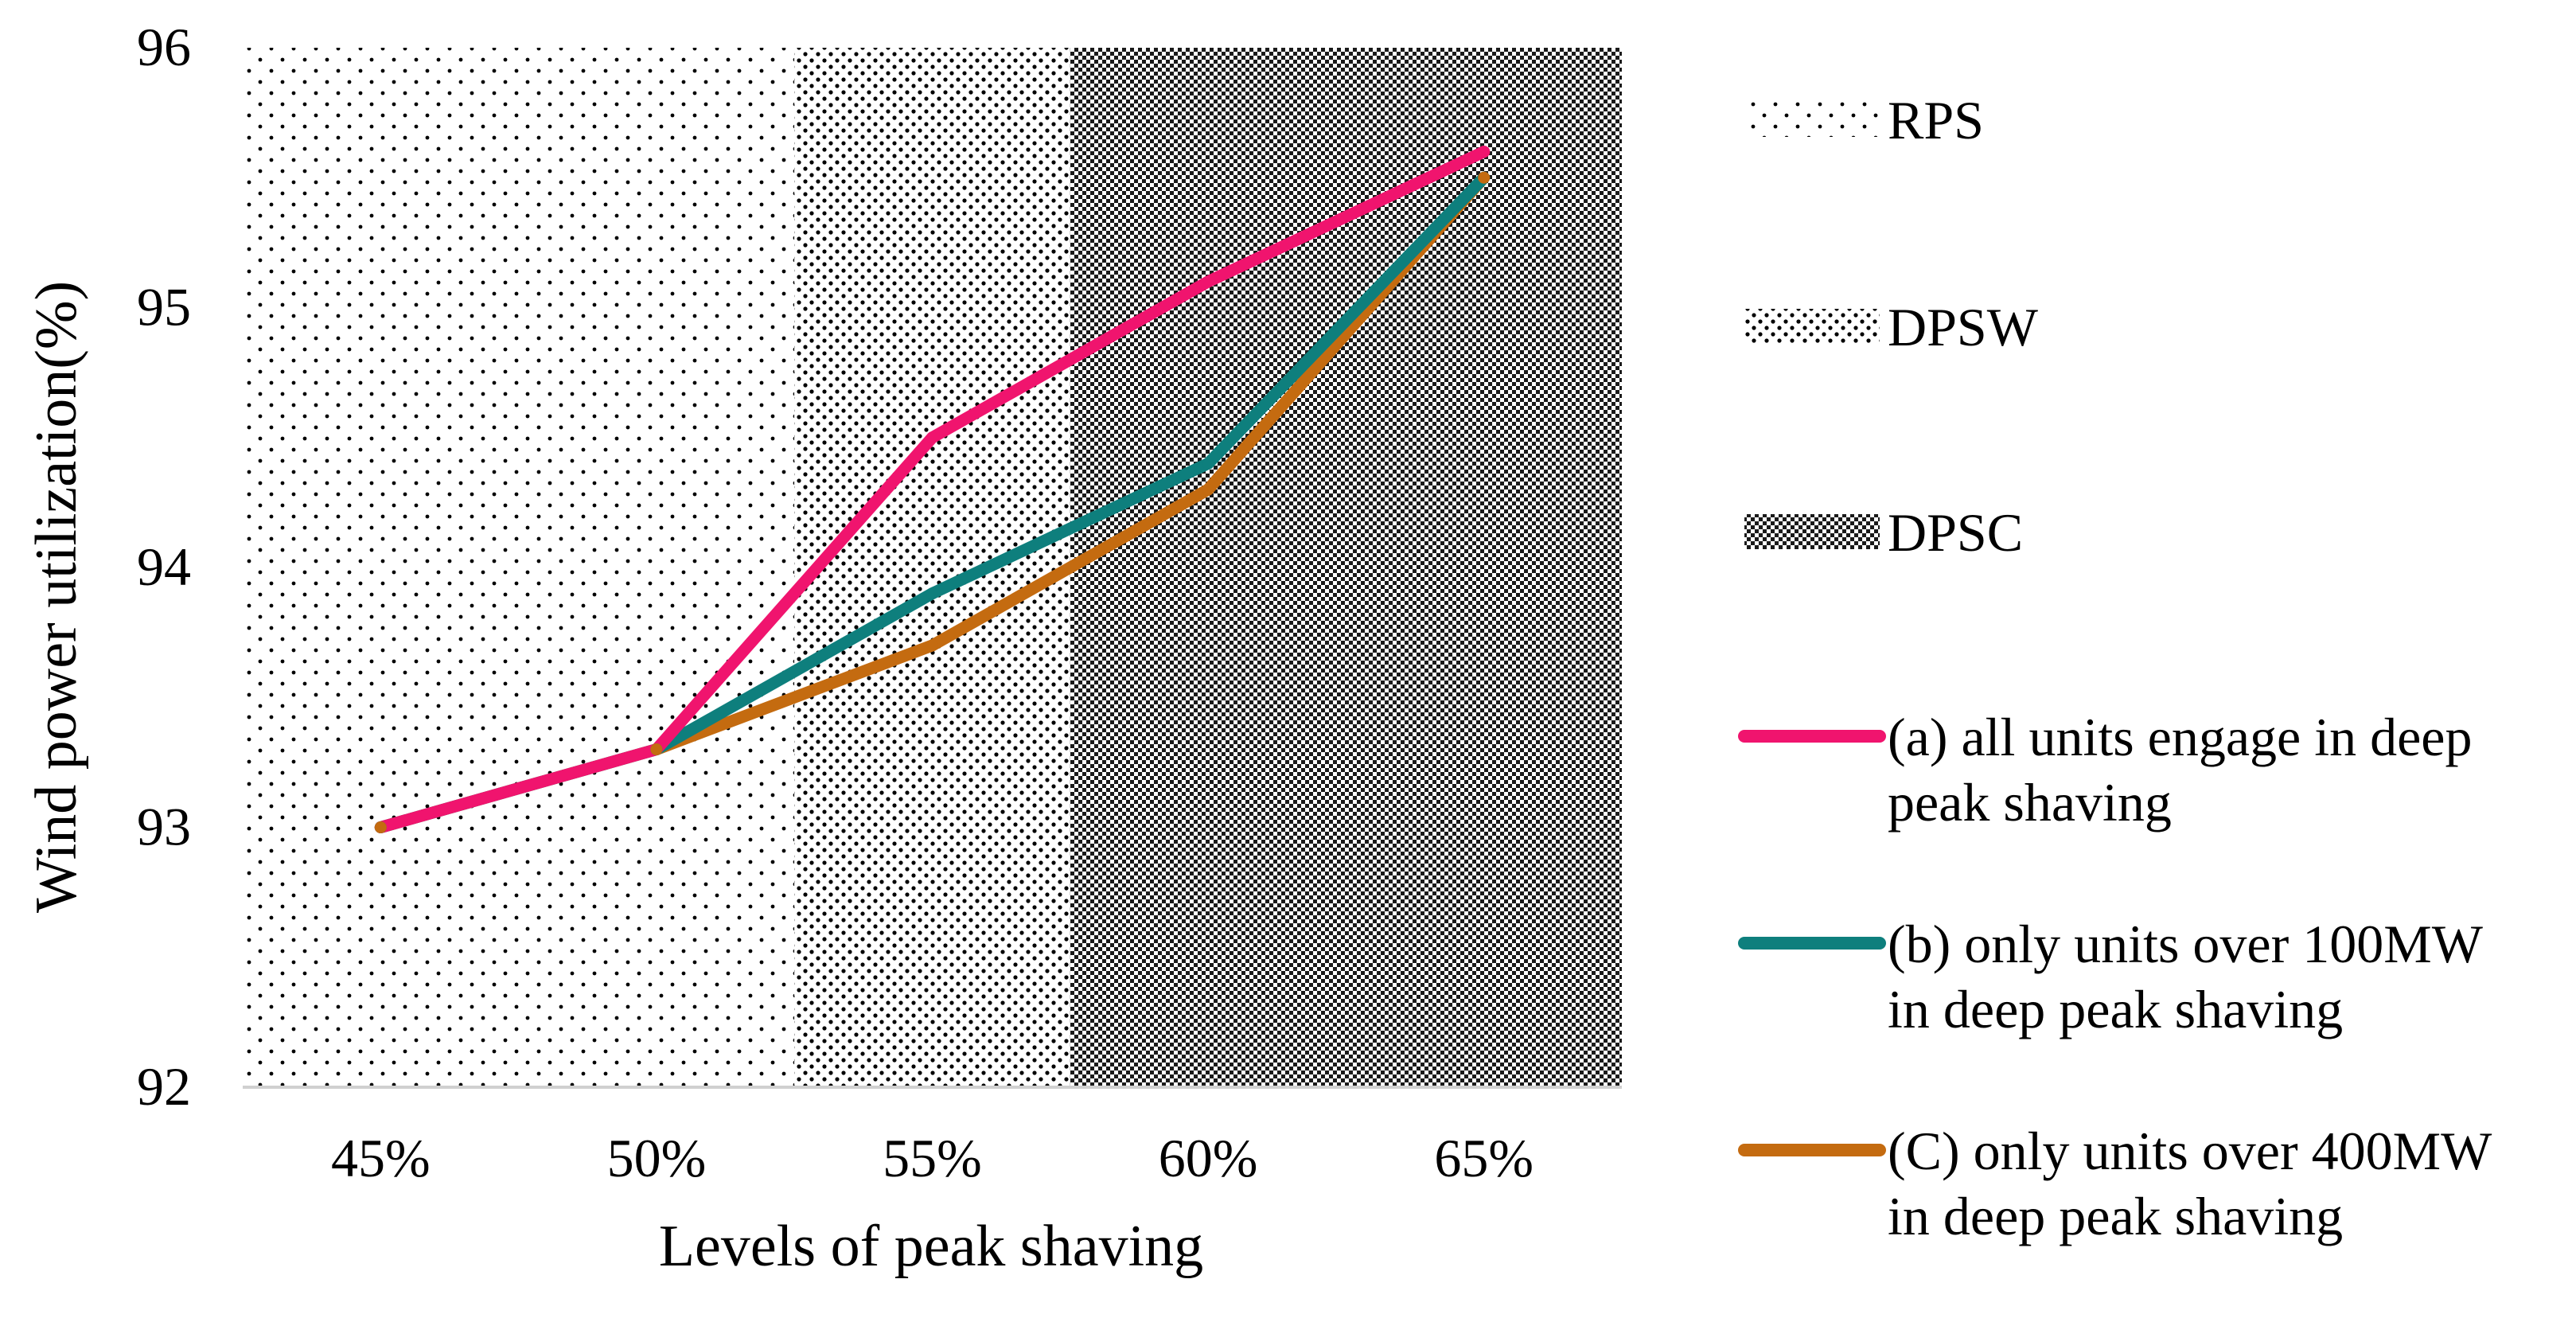 The image size is (2576, 1322). Describe the element at coordinates (2115, 1216) in the screenshot. I see `legend-label-series-c-line2: in deep peak shaving` at that location.